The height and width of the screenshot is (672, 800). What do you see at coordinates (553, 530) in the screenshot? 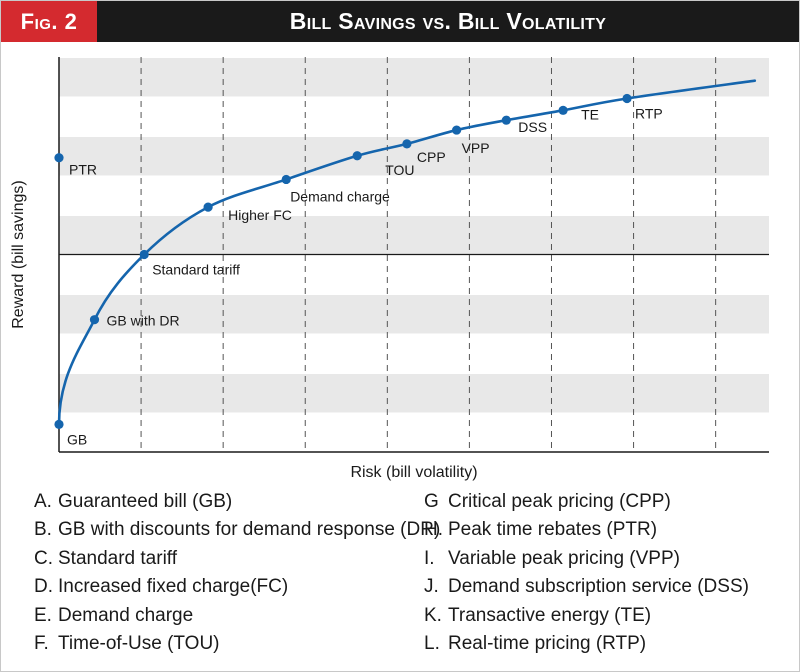
I see `legend-text: Peak time rebates (PTR)` at bounding box center [553, 530].